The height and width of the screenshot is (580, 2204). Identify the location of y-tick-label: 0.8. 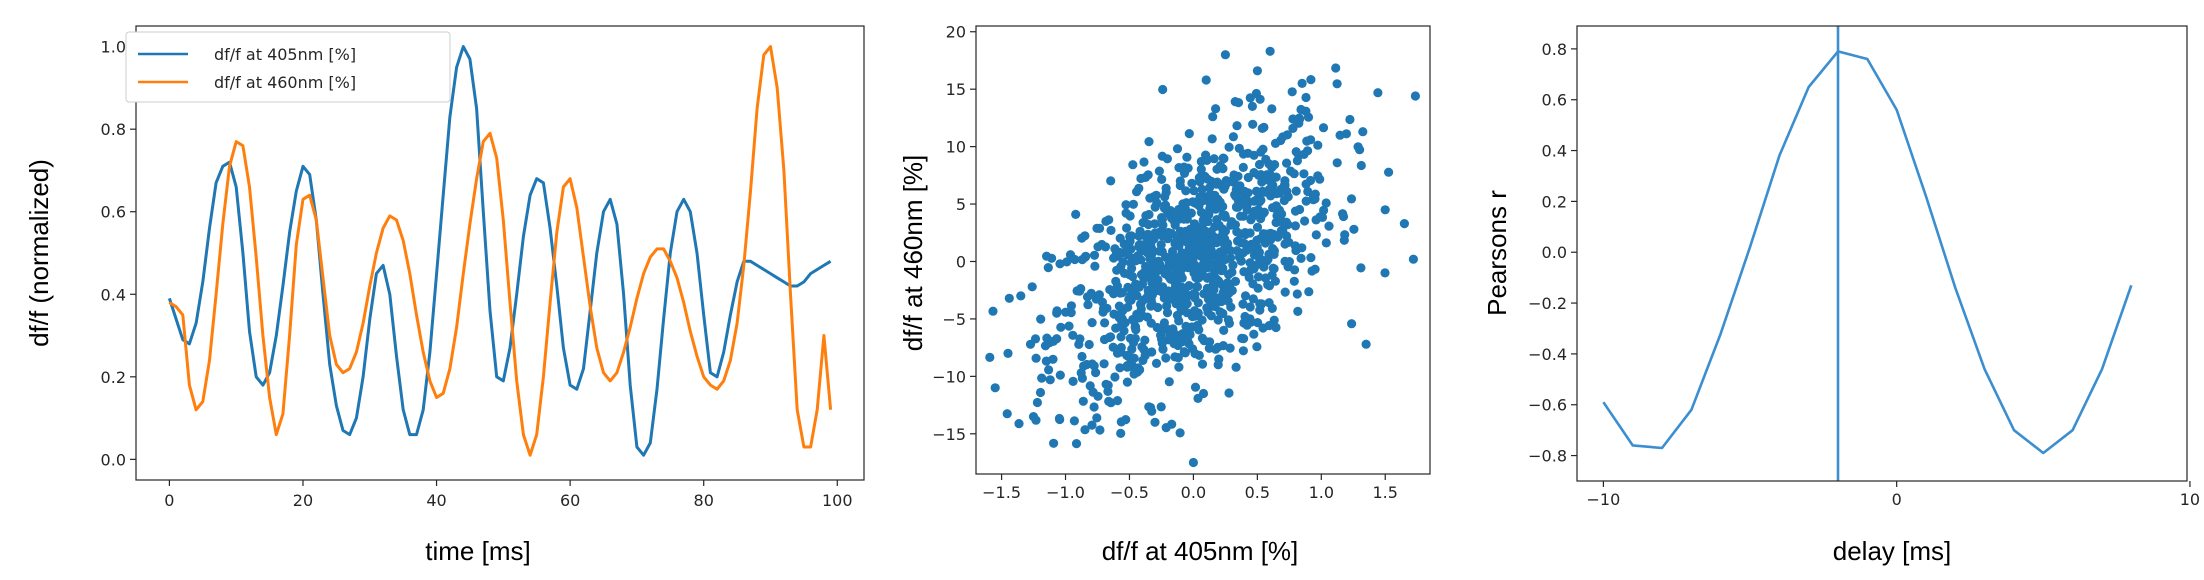
(1554, 49).